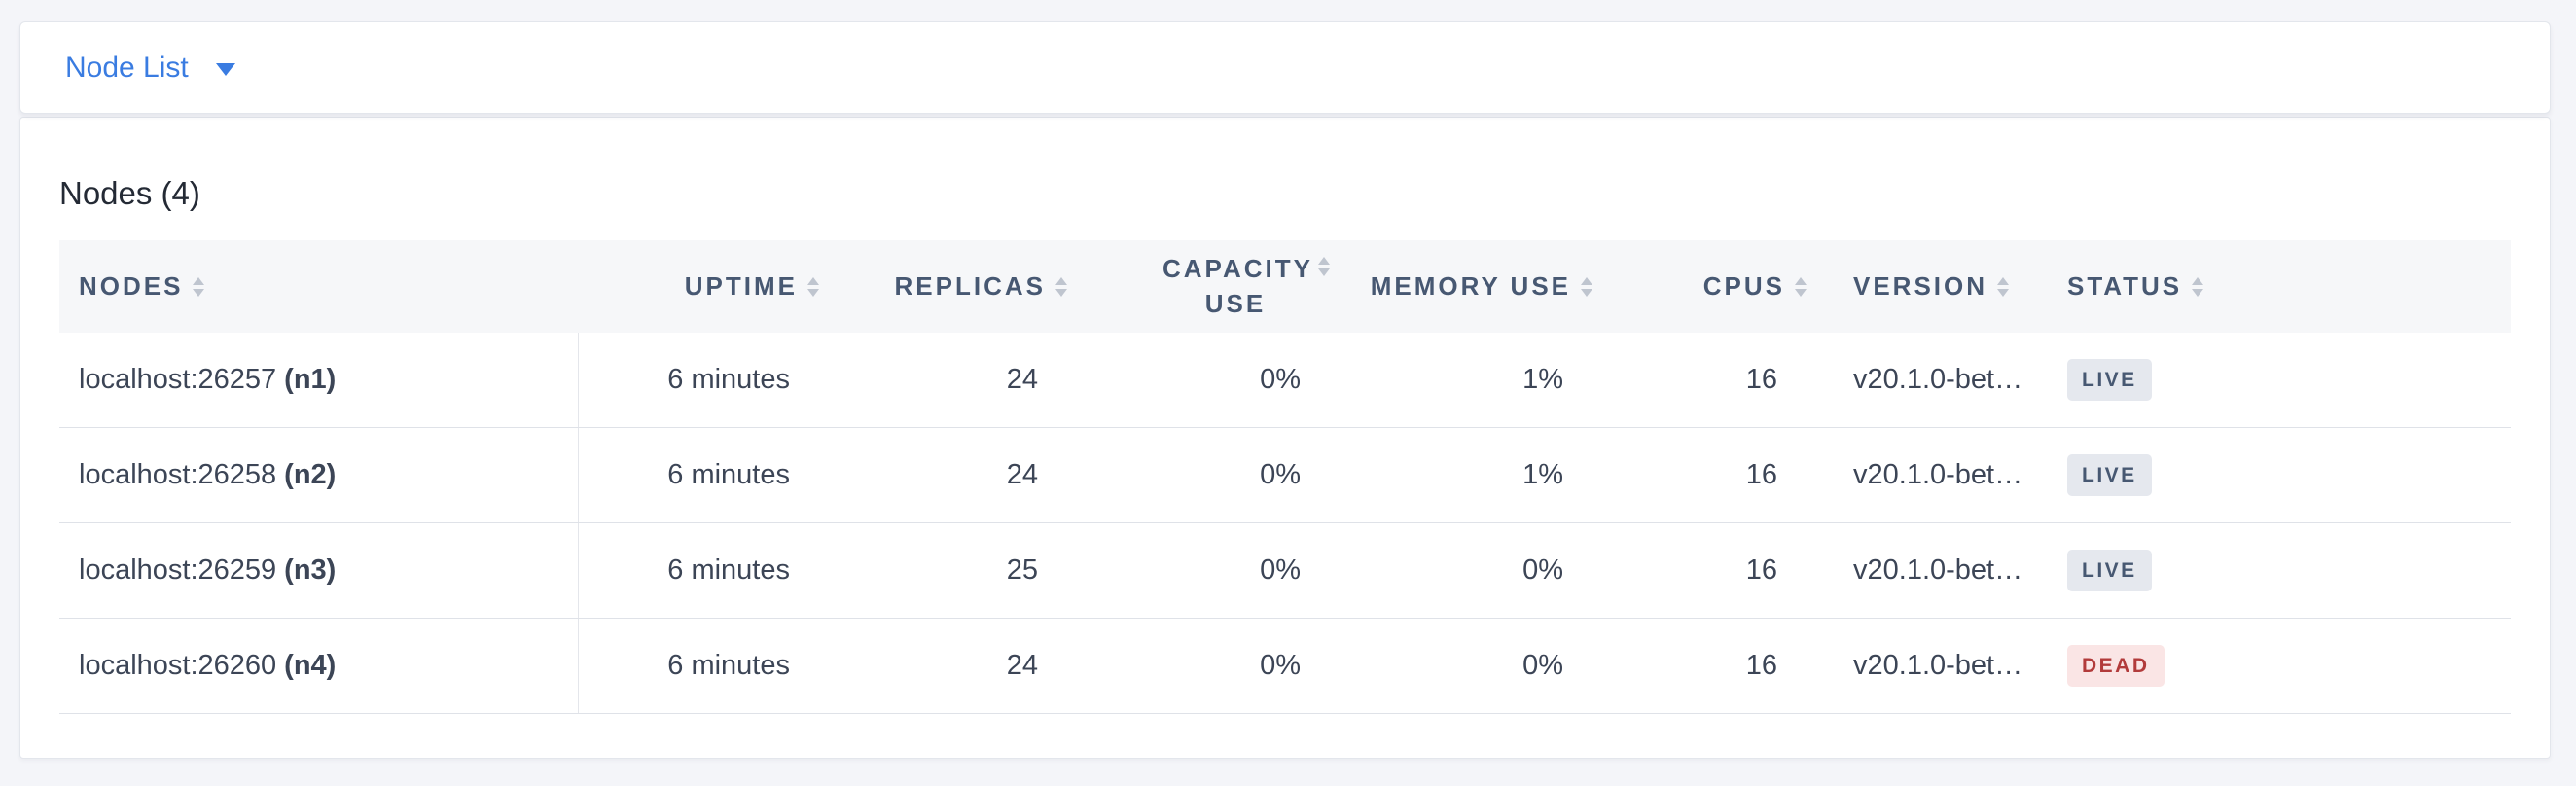 This screenshot has width=2576, height=786. What do you see at coordinates (2125, 286) in the screenshot?
I see `column-header-label: STATUS` at bounding box center [2125, 286].